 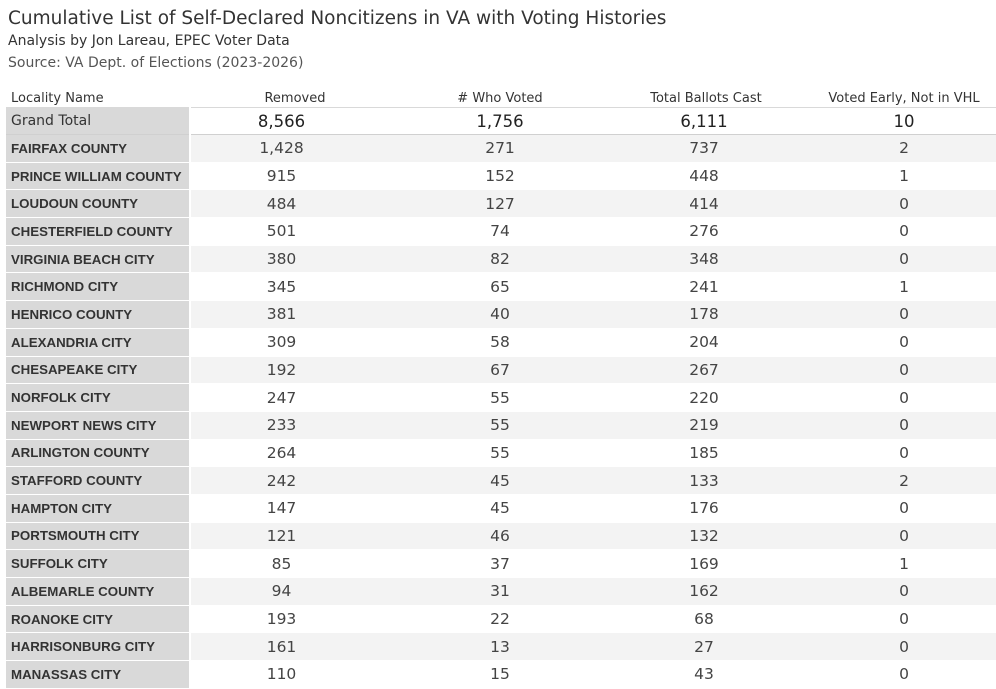 What do you see at coordinates (295, 342) in the screenshot?
I see `removed-cell: 309` at bounding box center [295, 342].